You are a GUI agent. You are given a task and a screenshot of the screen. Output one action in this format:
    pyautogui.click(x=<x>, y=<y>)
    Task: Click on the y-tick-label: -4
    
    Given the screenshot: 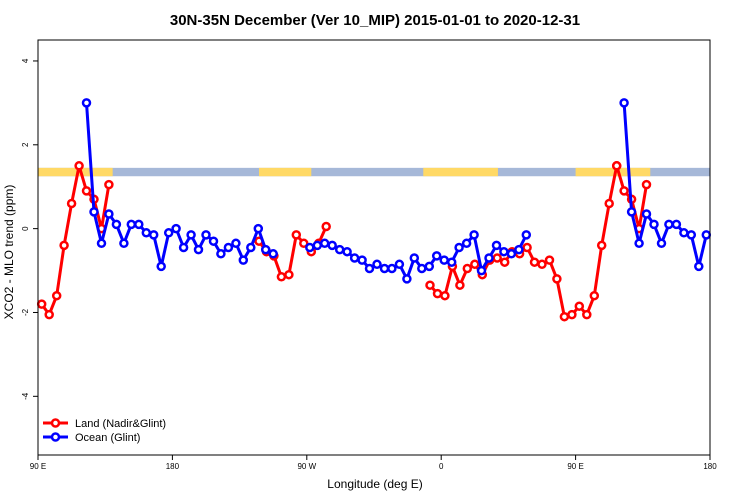 What is the action you would take?
    pyautogui.click(x=25, y=396)
    